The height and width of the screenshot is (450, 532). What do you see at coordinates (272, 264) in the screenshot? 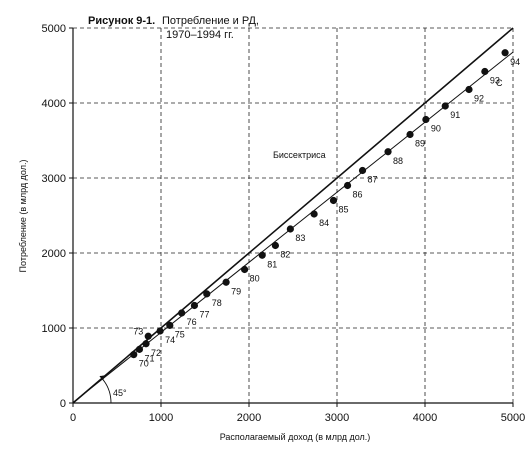
I see `data-point-label: 81` at bounding box center [272, 264].